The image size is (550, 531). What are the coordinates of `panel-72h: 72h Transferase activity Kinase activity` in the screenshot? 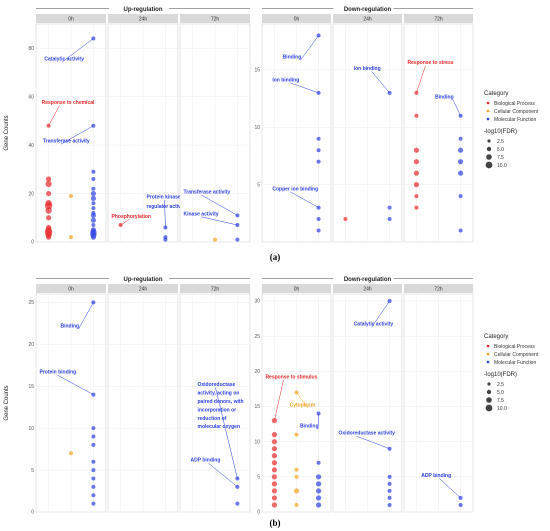 It's located at (215, 128).